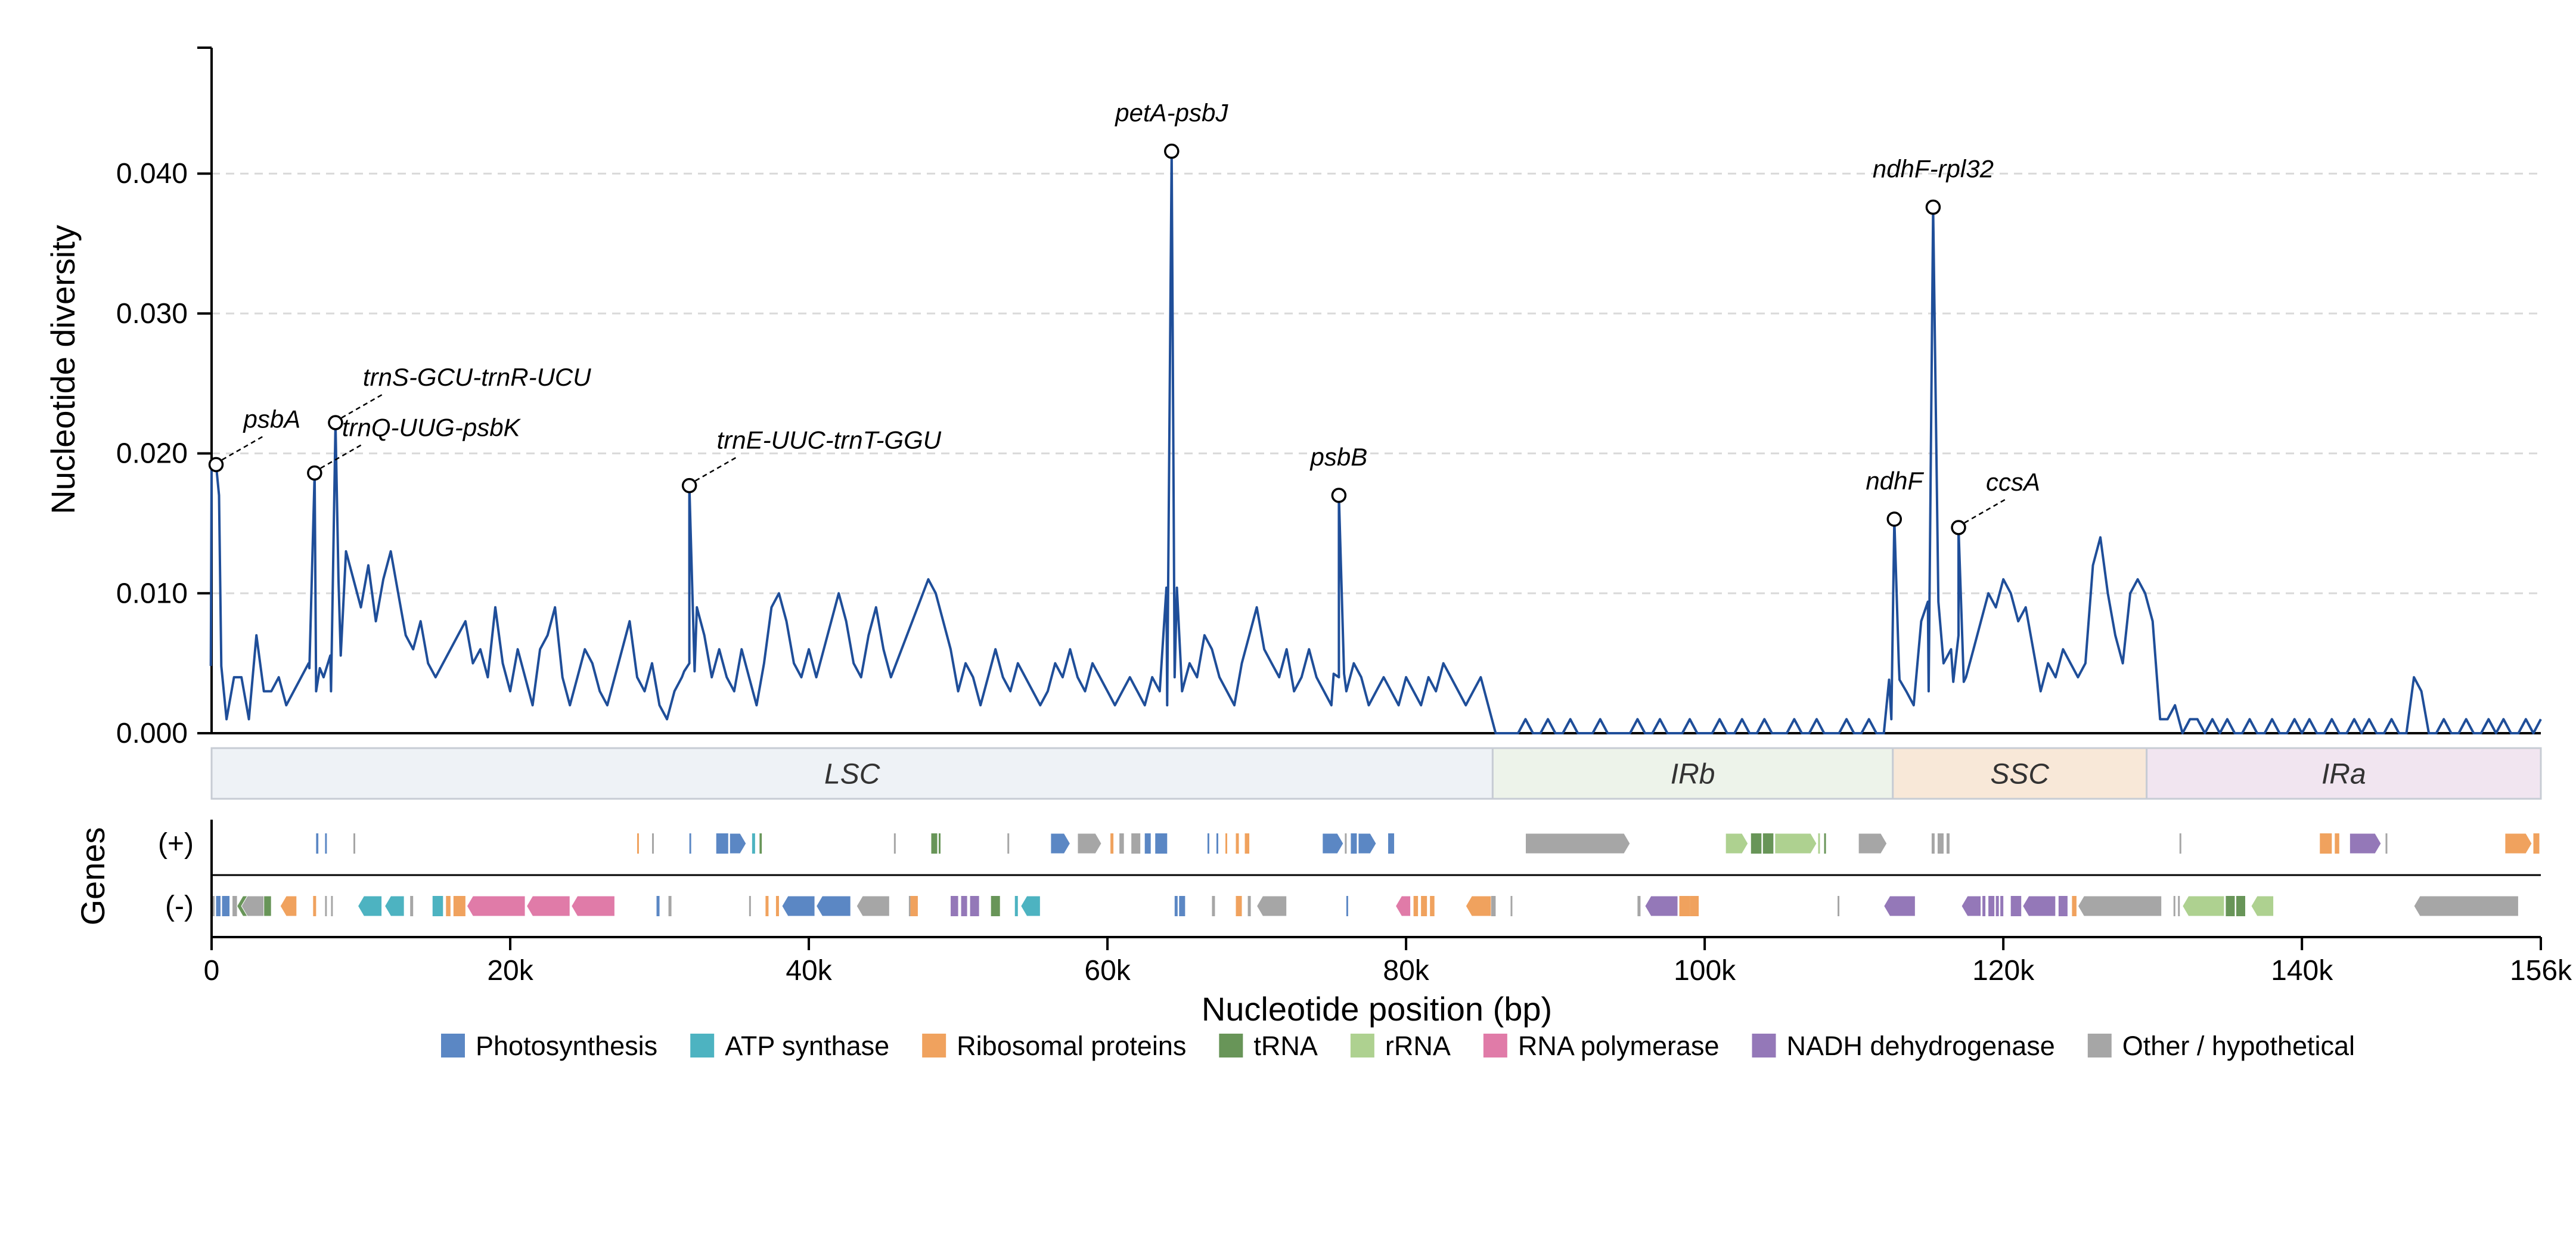  I want to click on peak-label: ndhF, so click(1895, 481).